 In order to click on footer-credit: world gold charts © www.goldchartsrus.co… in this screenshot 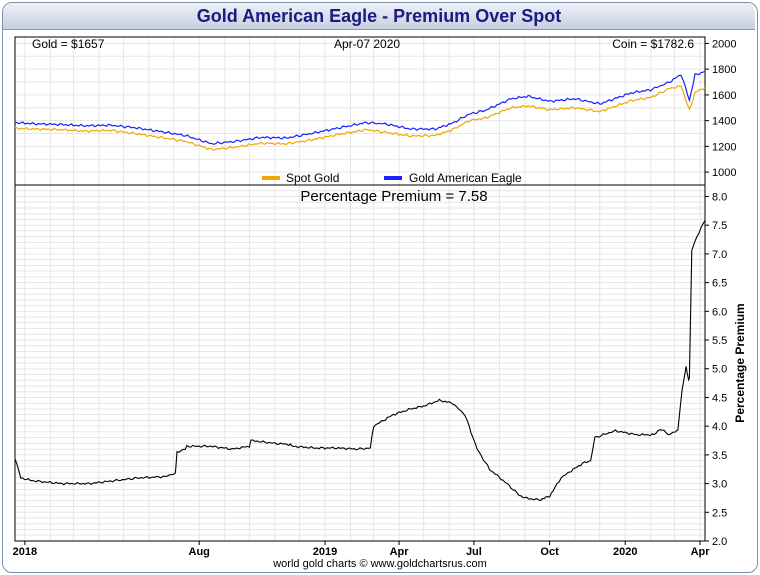, I will do `click(380, 564)`.